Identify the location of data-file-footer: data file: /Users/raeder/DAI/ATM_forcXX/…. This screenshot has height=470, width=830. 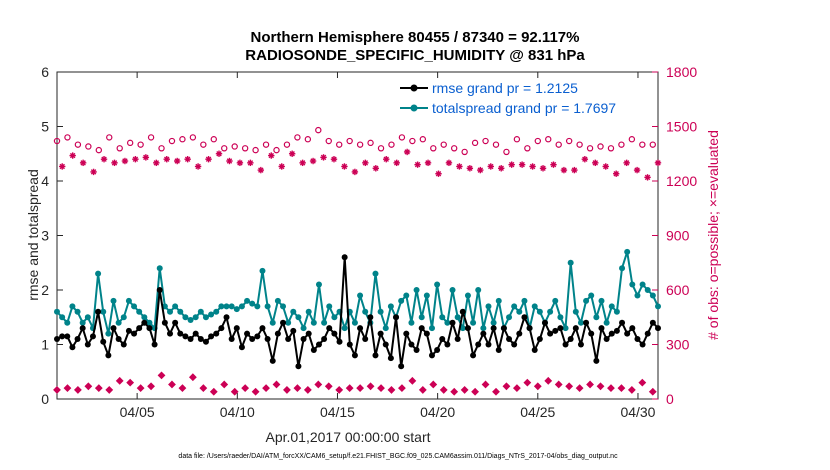
(398, 456).